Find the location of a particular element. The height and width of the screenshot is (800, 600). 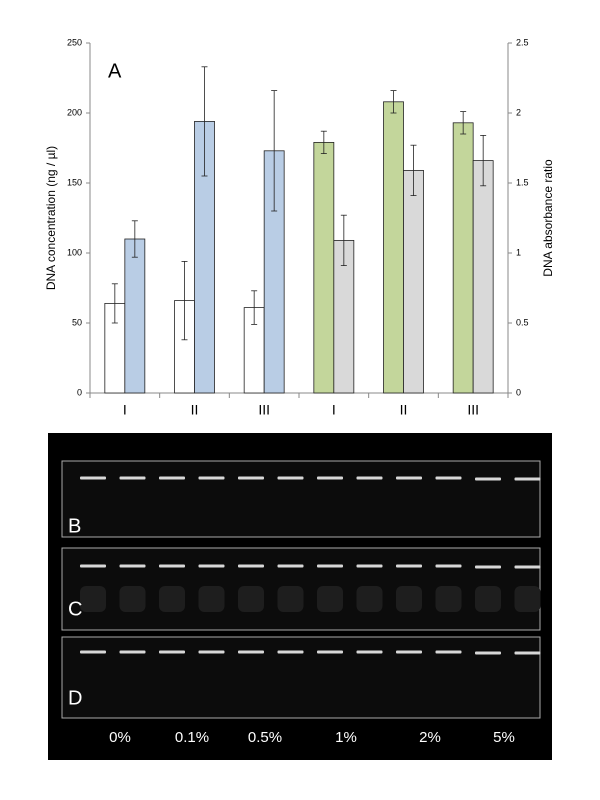

lane-label: 0.5% is located at coordinates (265, 737).